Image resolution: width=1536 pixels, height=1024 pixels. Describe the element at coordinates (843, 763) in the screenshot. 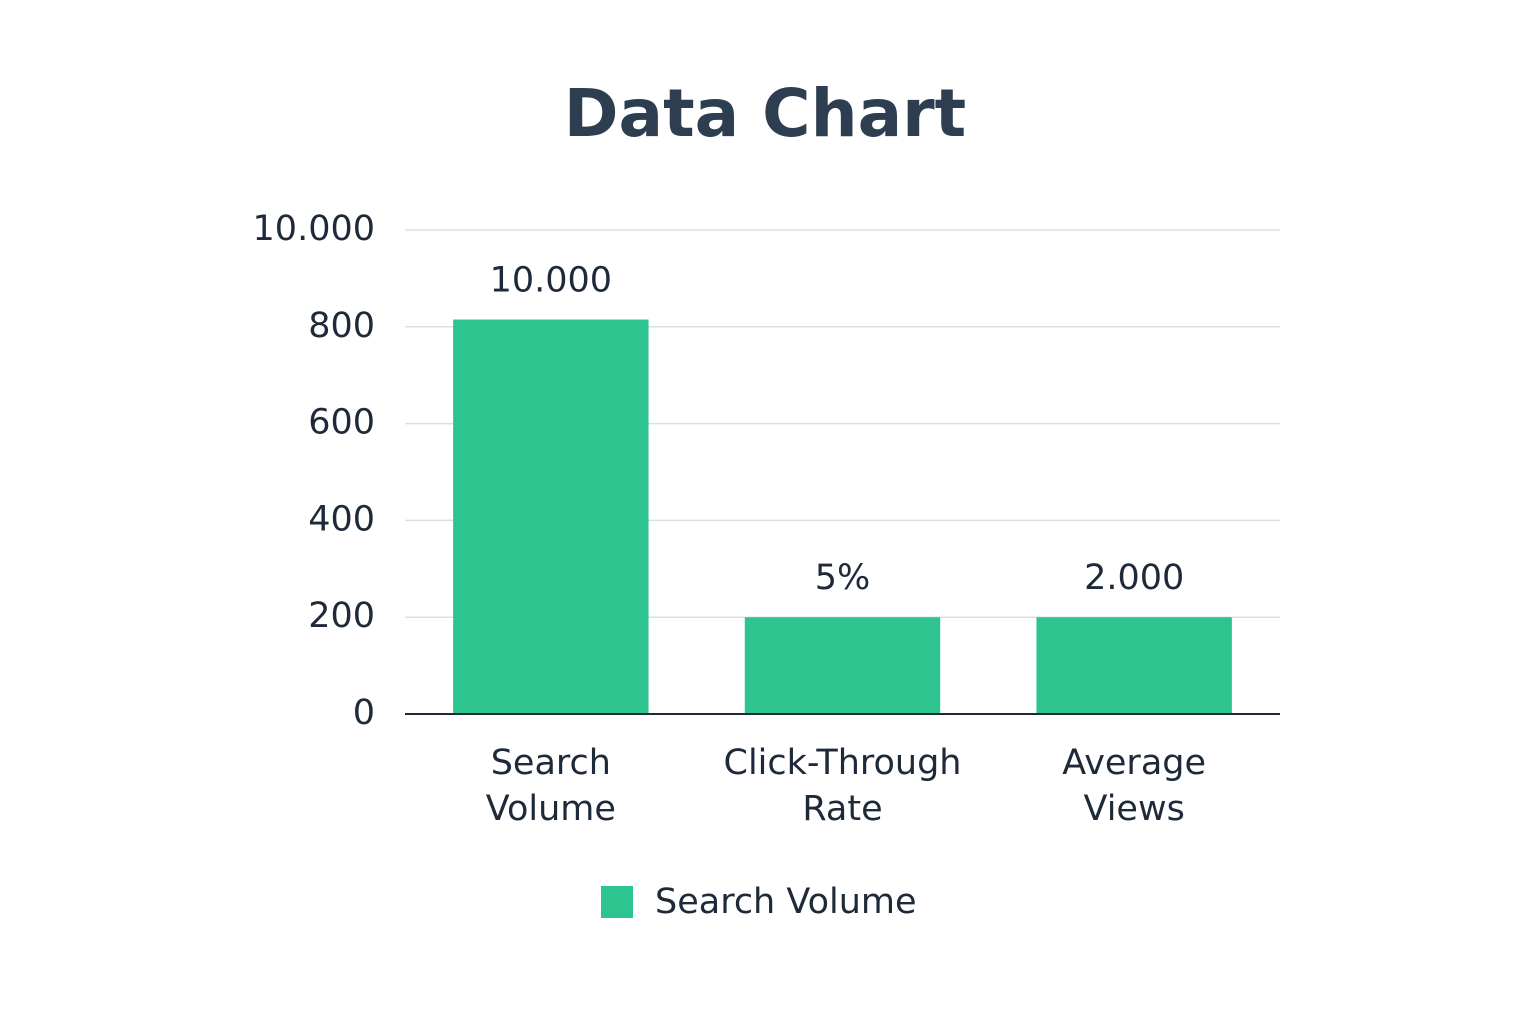

I see `x-tick-label-line: Click-Through` at that location.